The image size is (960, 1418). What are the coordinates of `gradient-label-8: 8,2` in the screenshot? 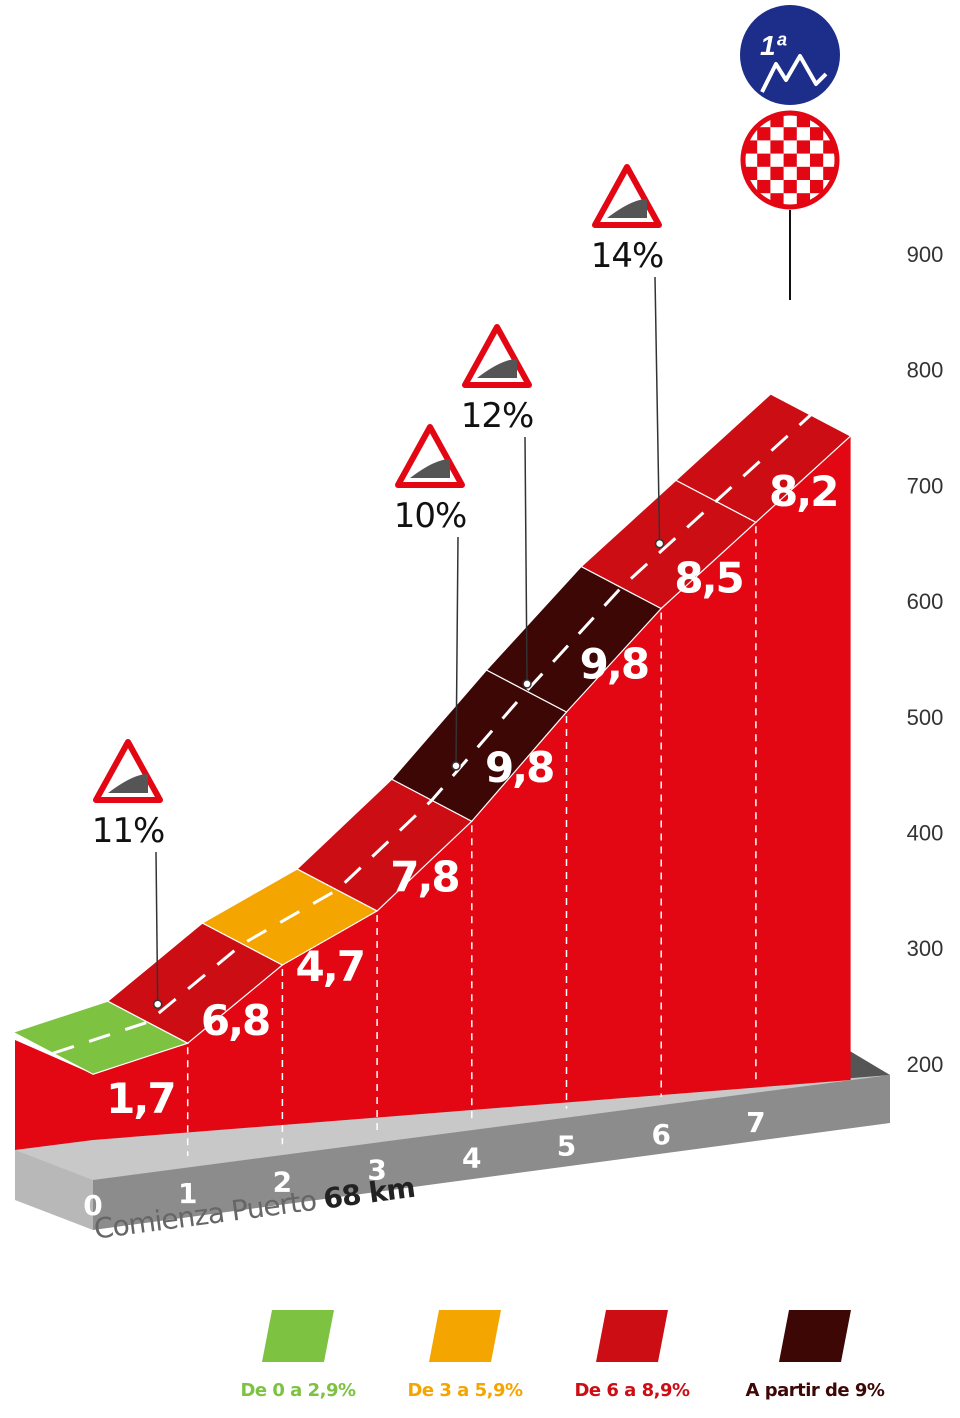 It's located at (803, 491).